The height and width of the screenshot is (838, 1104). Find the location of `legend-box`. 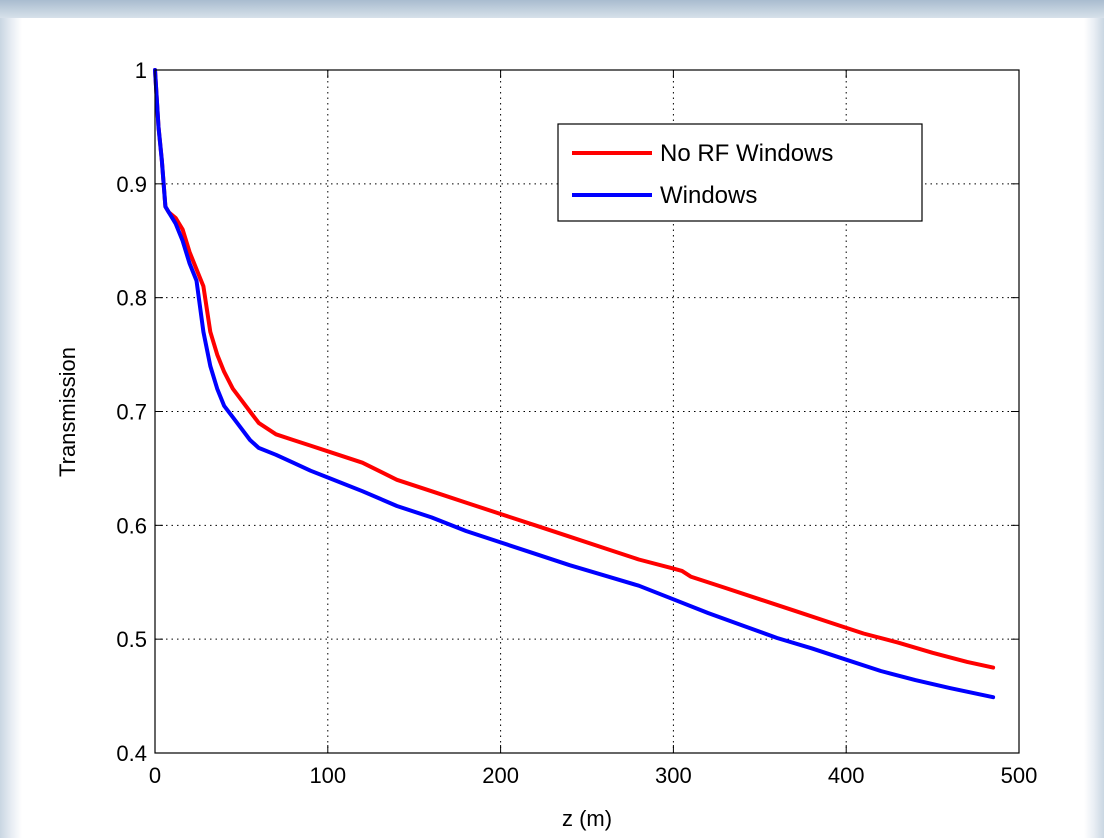

legend-box is located at coordinates (740, 172).